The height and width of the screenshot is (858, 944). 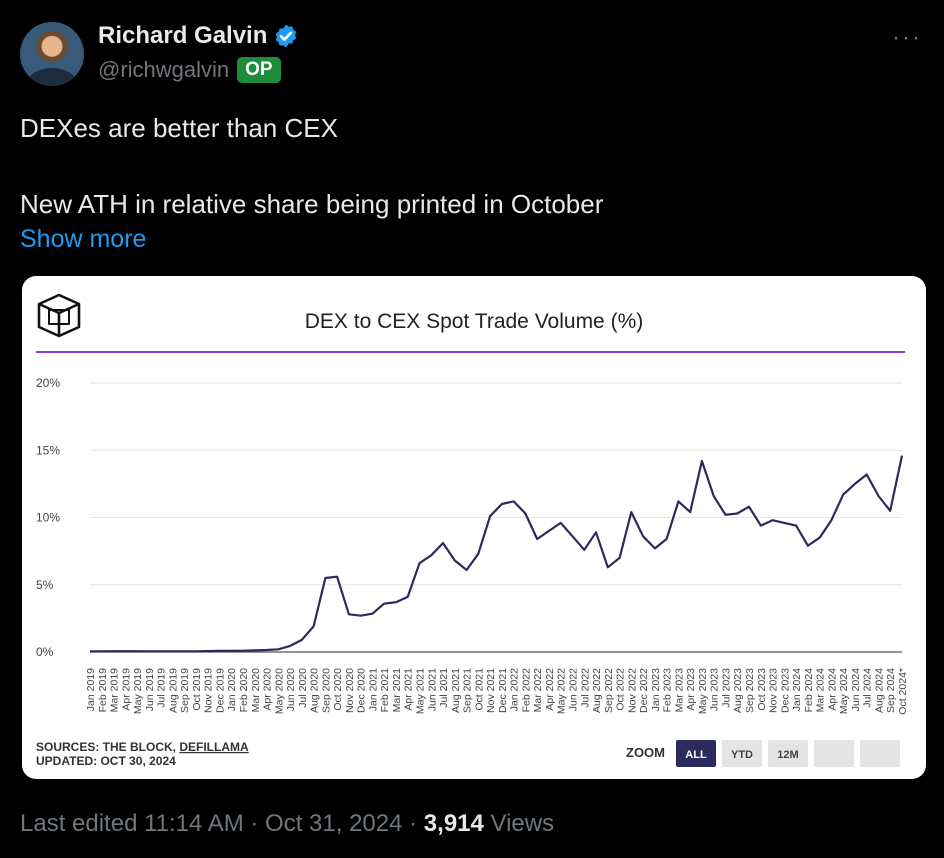 What do you see at coordinates (503, 690) in the screenshot?
I see `x-tick-label: Dec 2021` at bounding box center [503, 690].